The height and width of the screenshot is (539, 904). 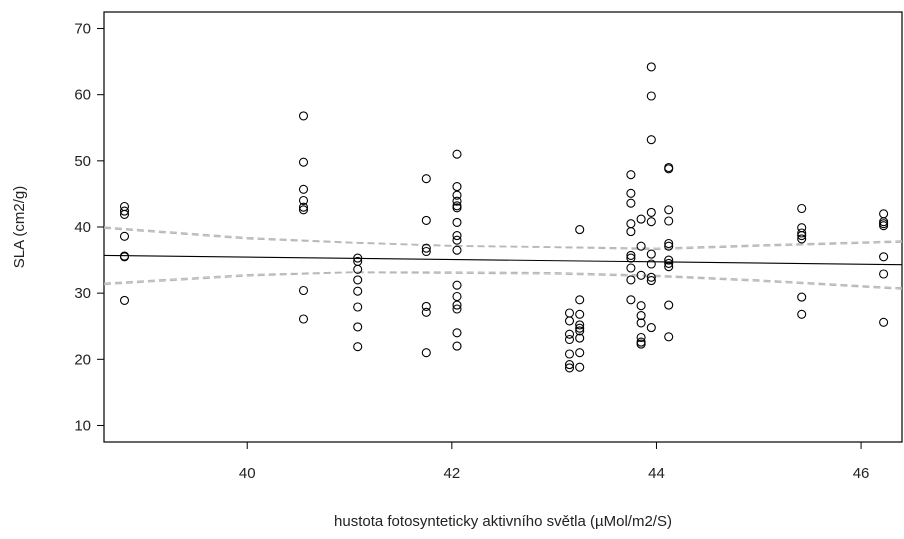 What do you see at coordinates (656, 473) in the screenshot?
I see `x-tick-label: 44` at bounding box center [656, 473].